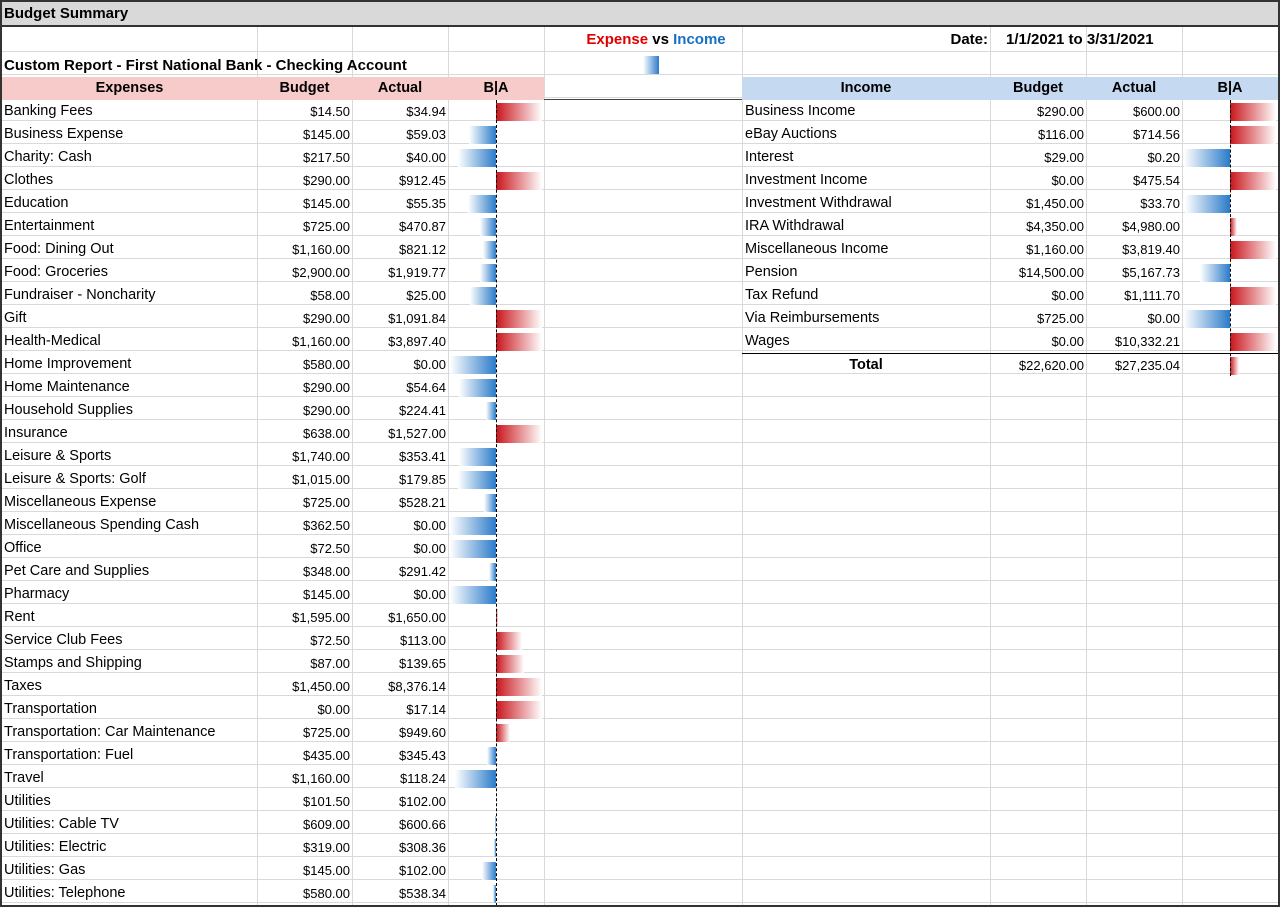 This screenshot has width=1280, height=907. What do you see at coordinates (426, 203) in the screenshot?
I see `expense-actual: $55.35` at bounding box center [426, 203].